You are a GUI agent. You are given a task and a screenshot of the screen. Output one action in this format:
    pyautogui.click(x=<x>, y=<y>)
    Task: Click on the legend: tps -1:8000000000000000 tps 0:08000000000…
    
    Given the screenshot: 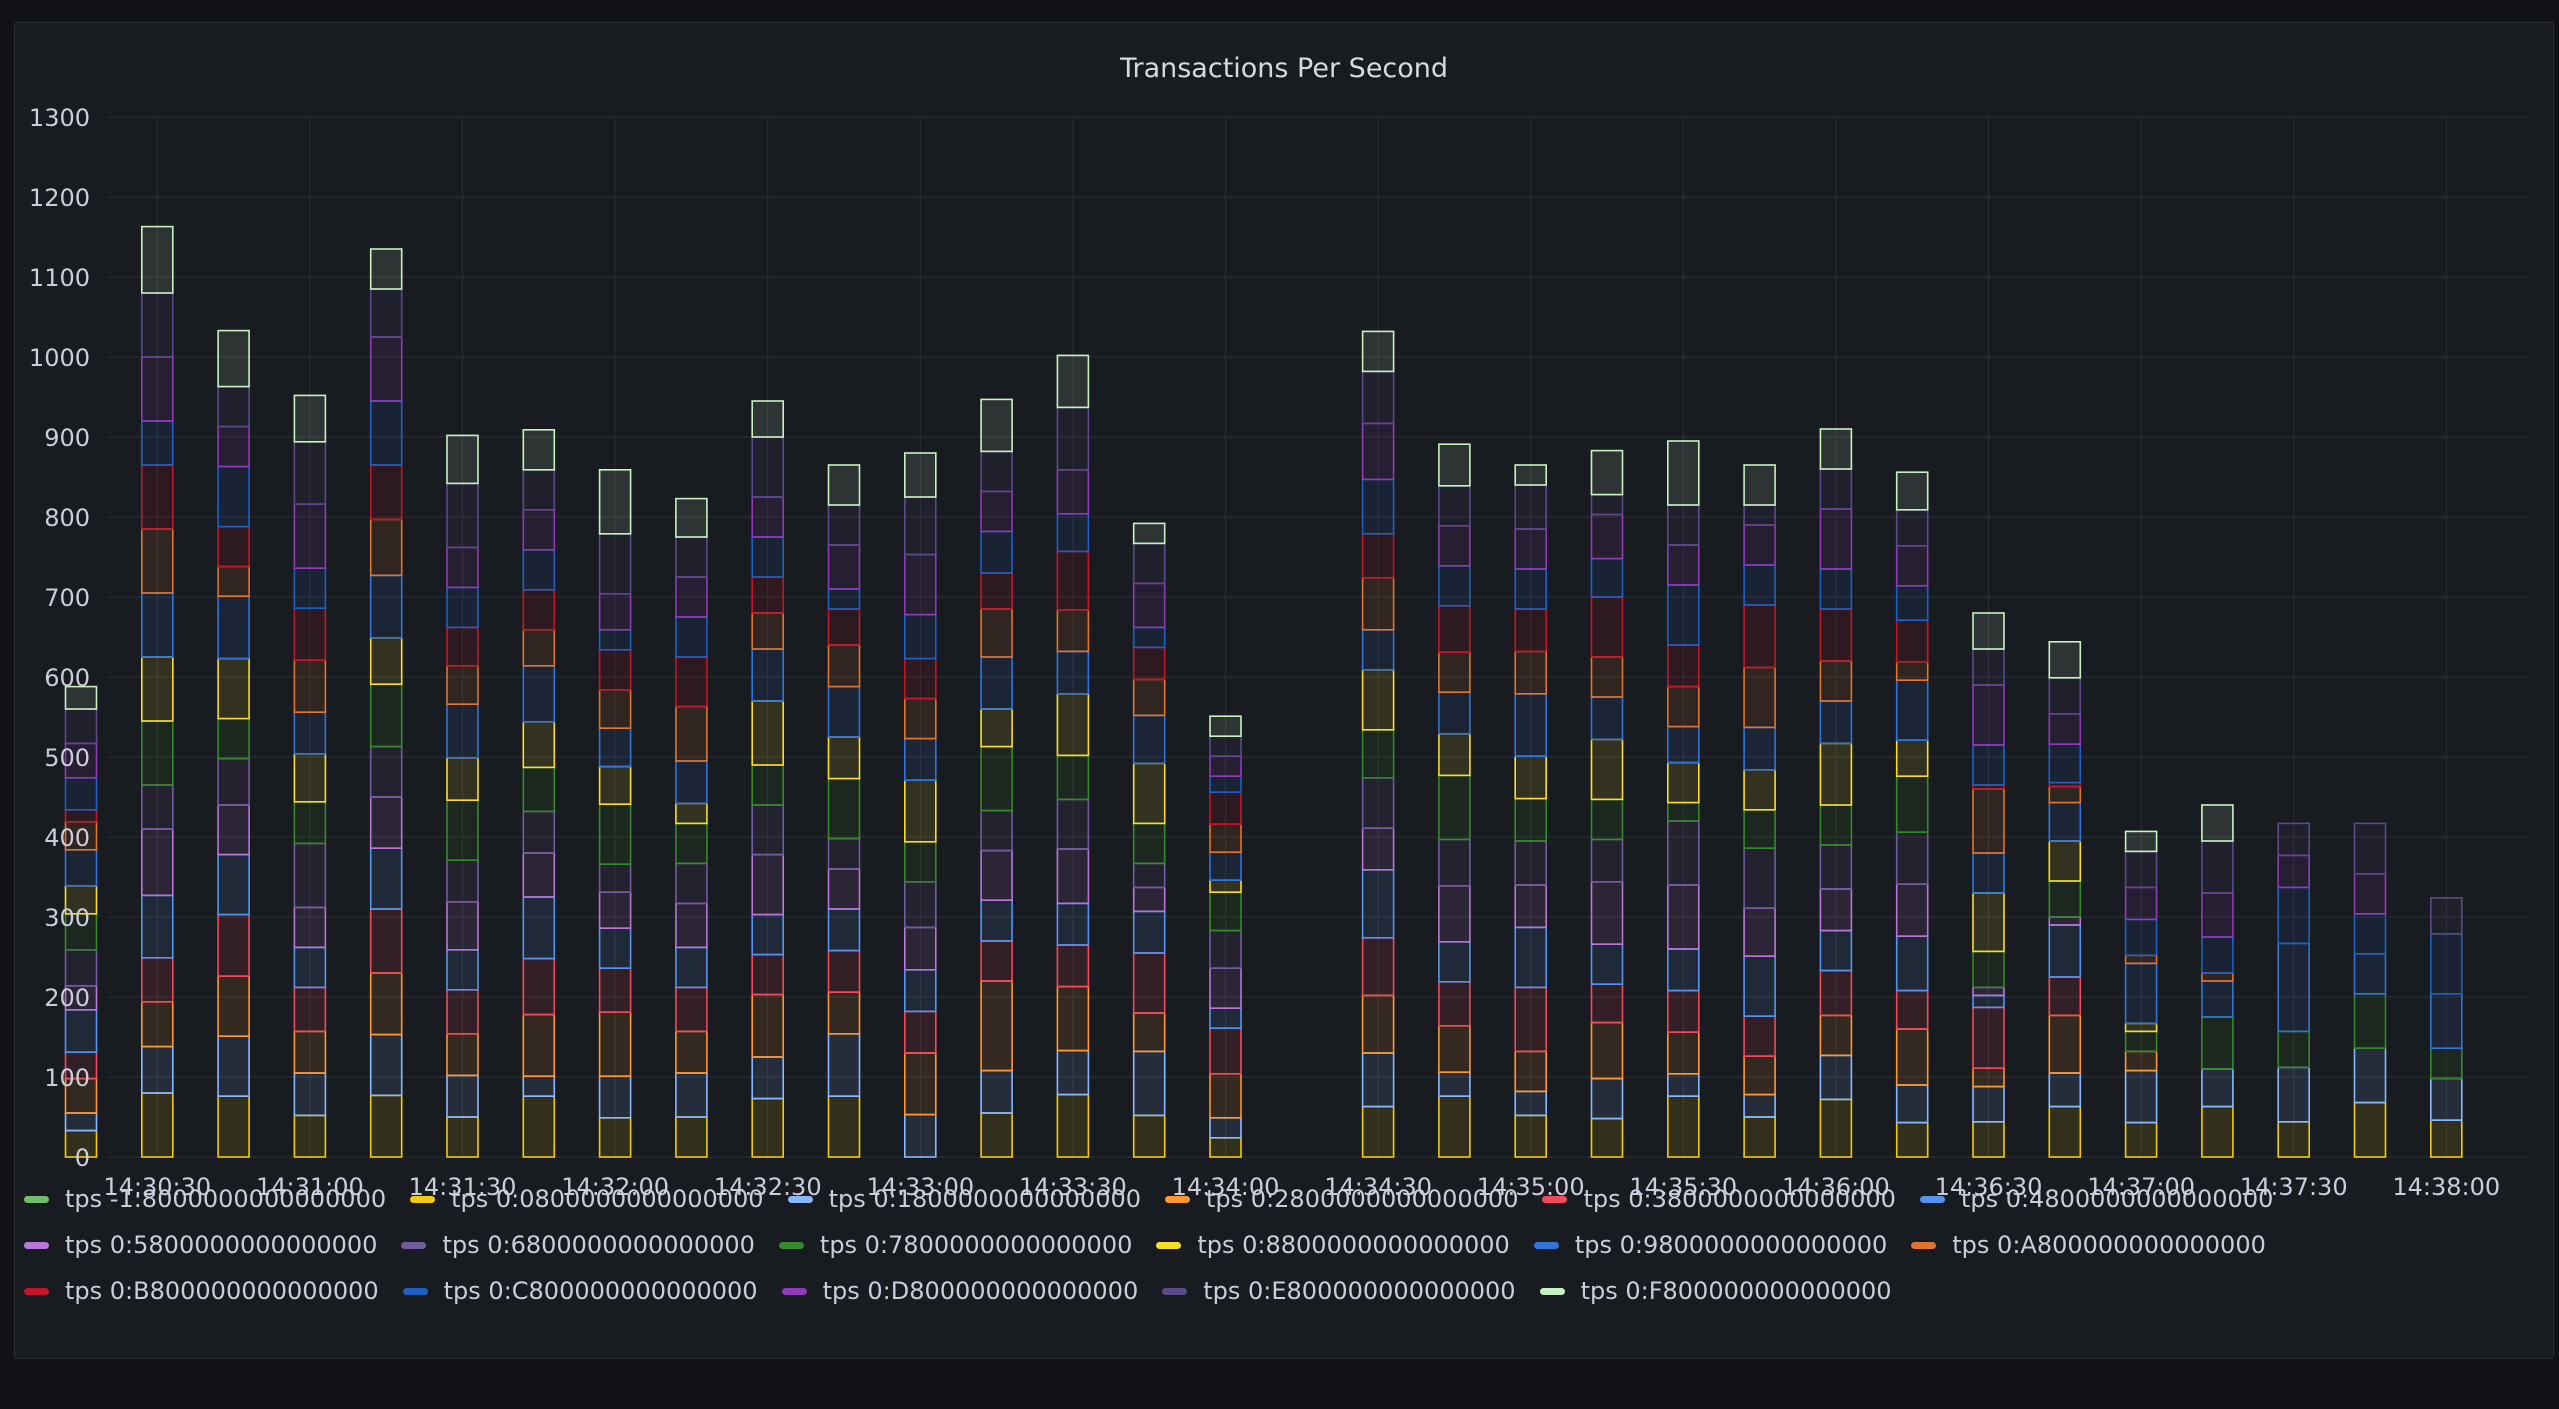 What is the action you would take?
    pyautogui.click(x=1224, y=1245)
    